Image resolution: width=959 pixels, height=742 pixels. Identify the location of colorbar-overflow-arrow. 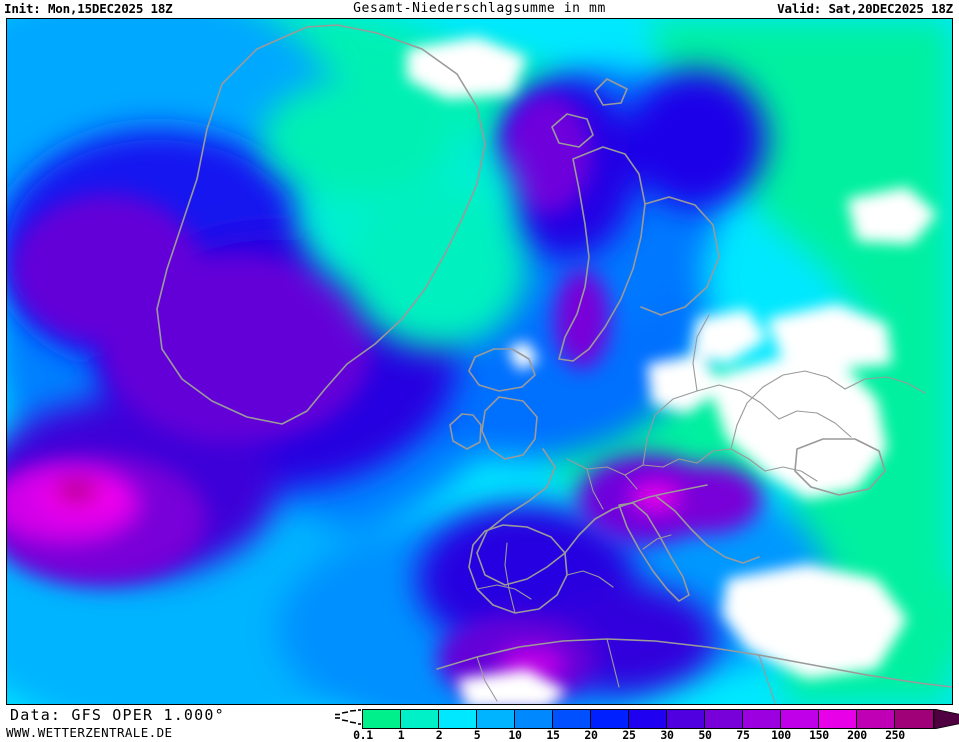
(946, 719).